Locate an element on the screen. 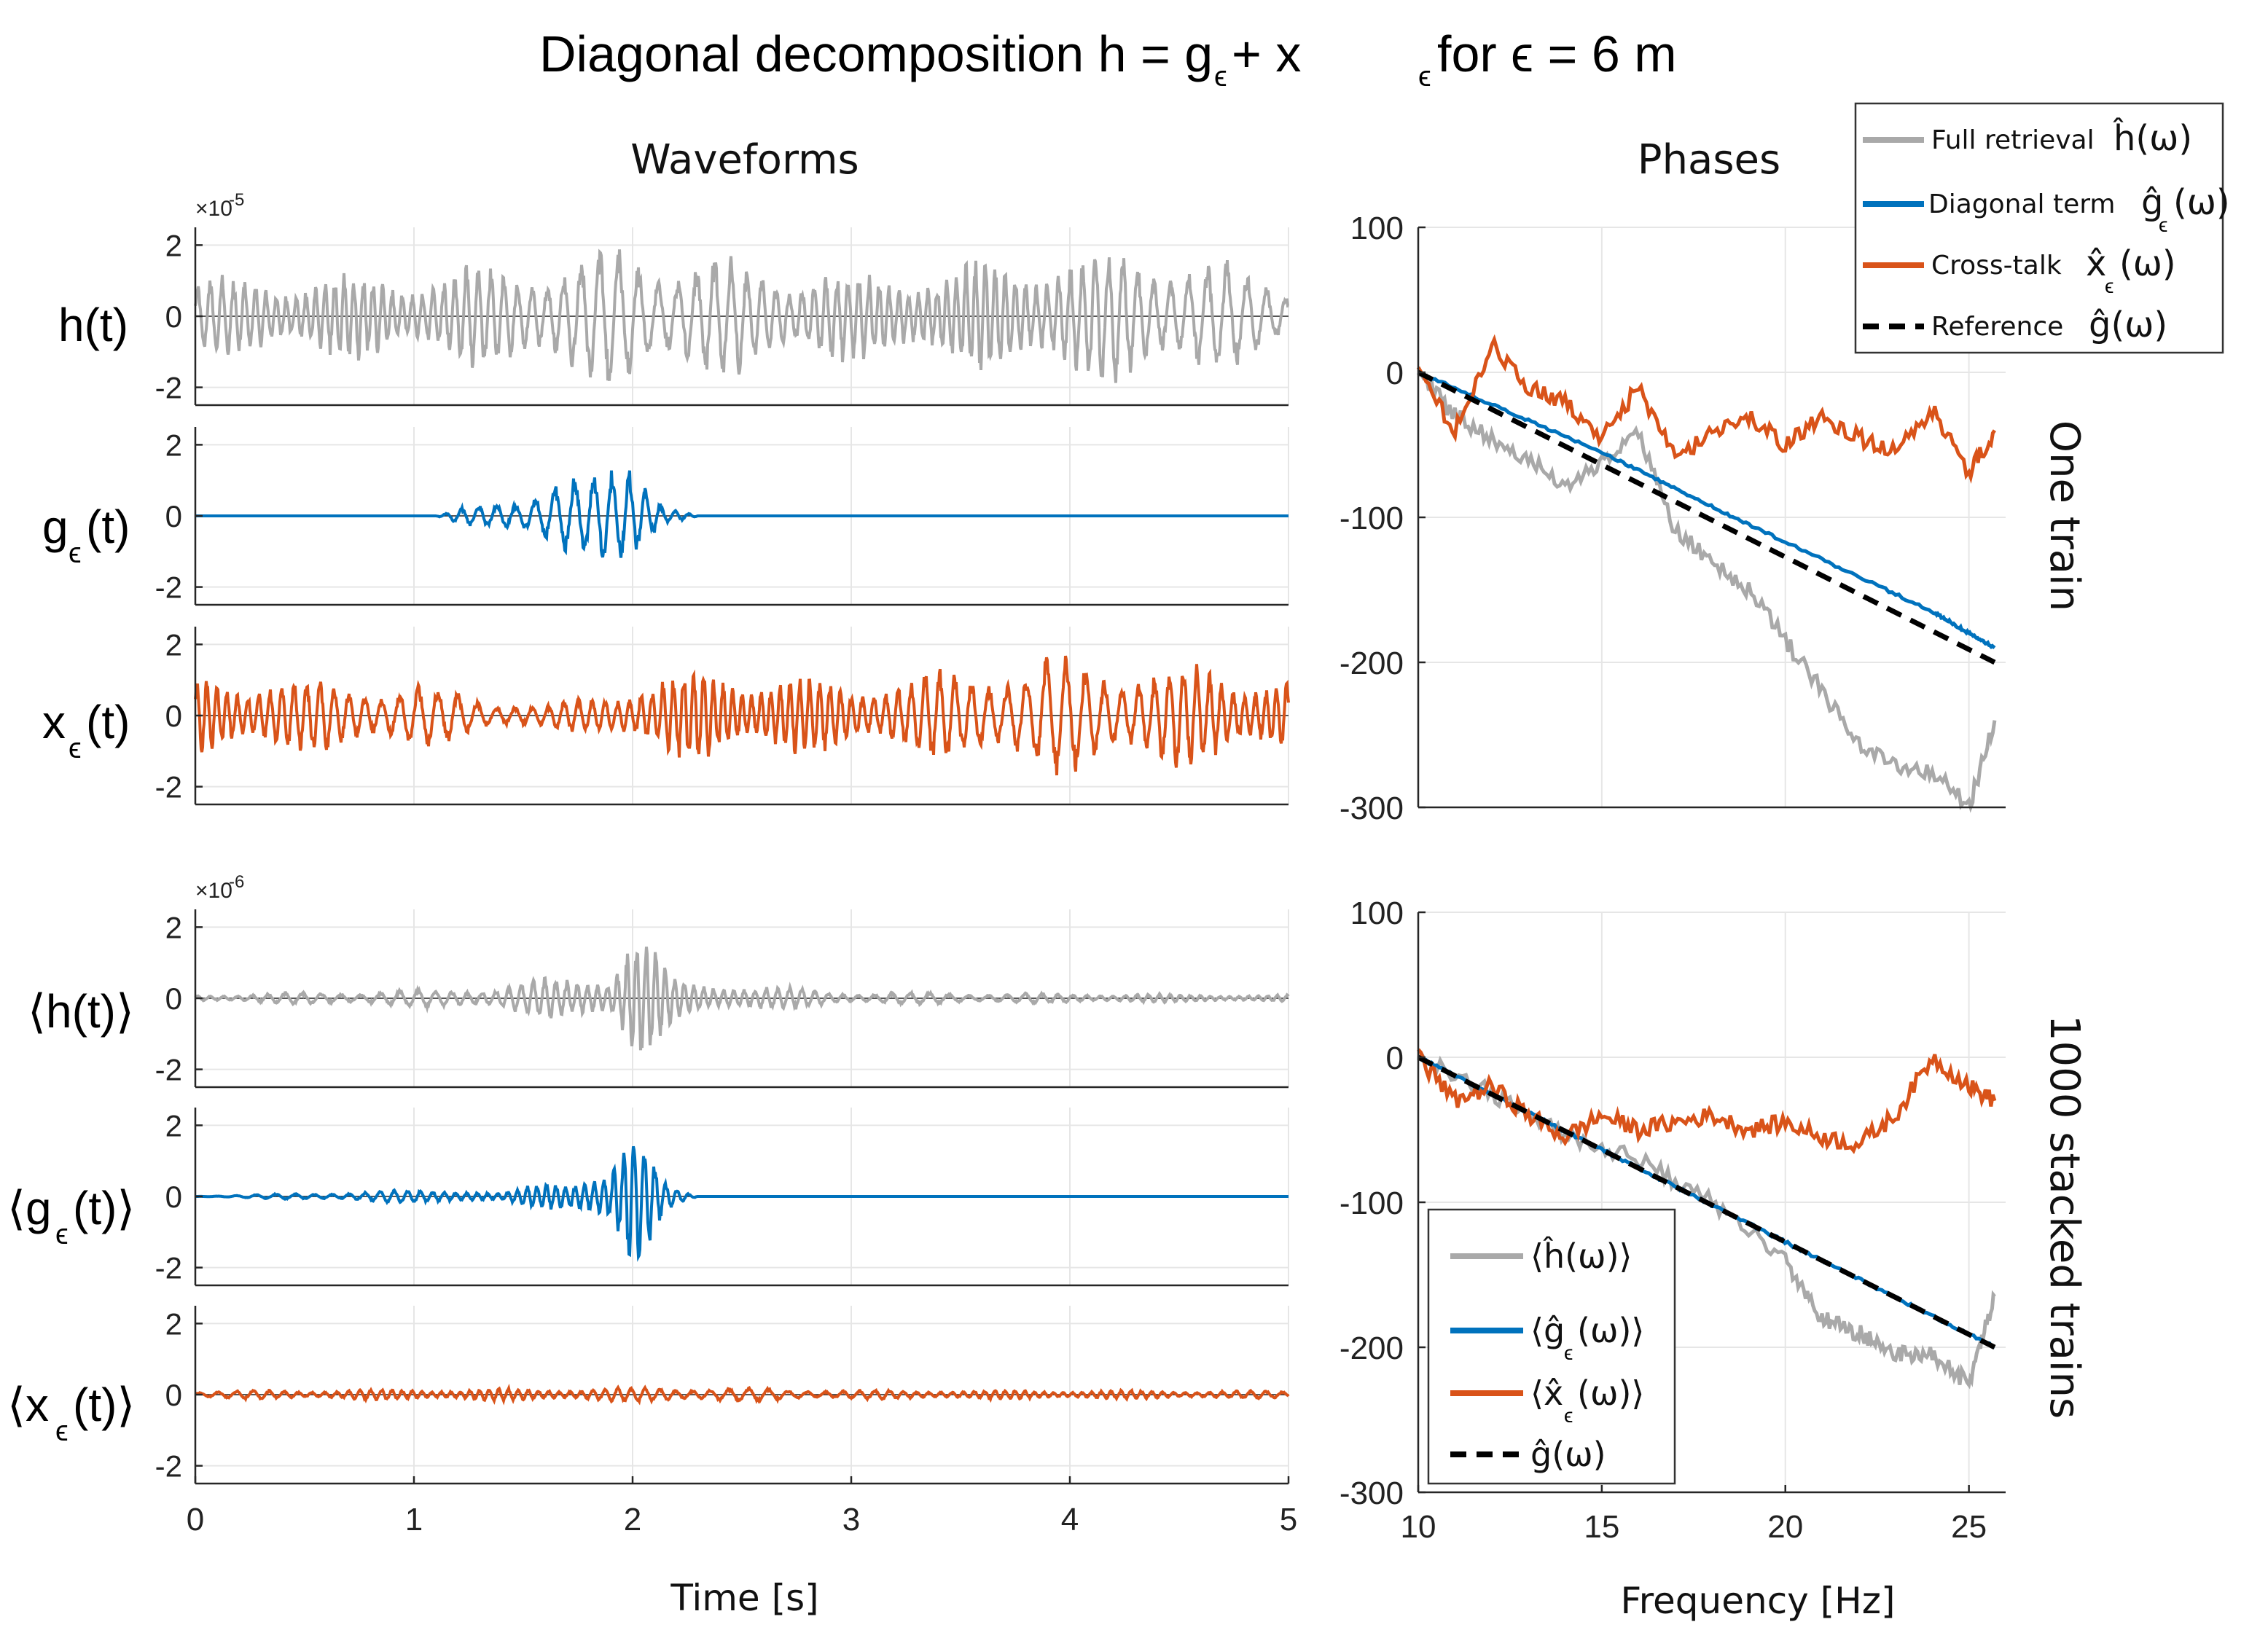 Image resolution: width=2268 pixels, height=1630 pixels. waveforms-column-title: Waveforms is located at coordinates (745, 160).